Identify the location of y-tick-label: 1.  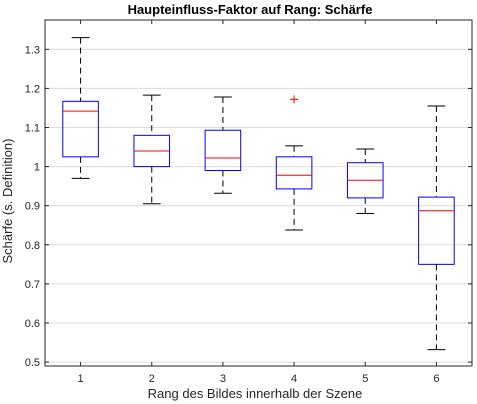
(37, 168).